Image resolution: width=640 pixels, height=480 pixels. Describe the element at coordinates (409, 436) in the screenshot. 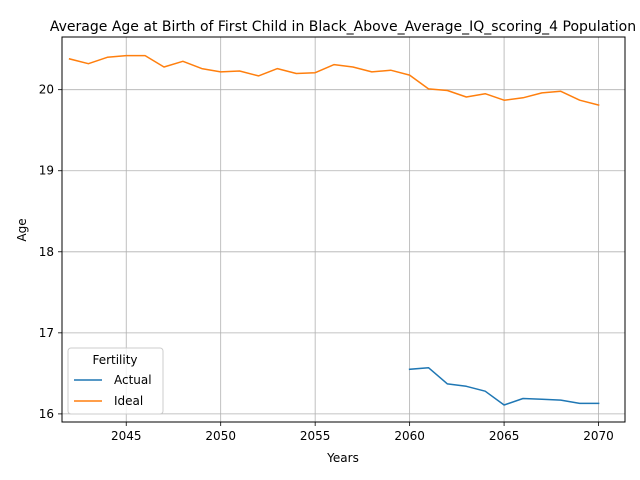

I see `x-tick-label: 2060` at that location.